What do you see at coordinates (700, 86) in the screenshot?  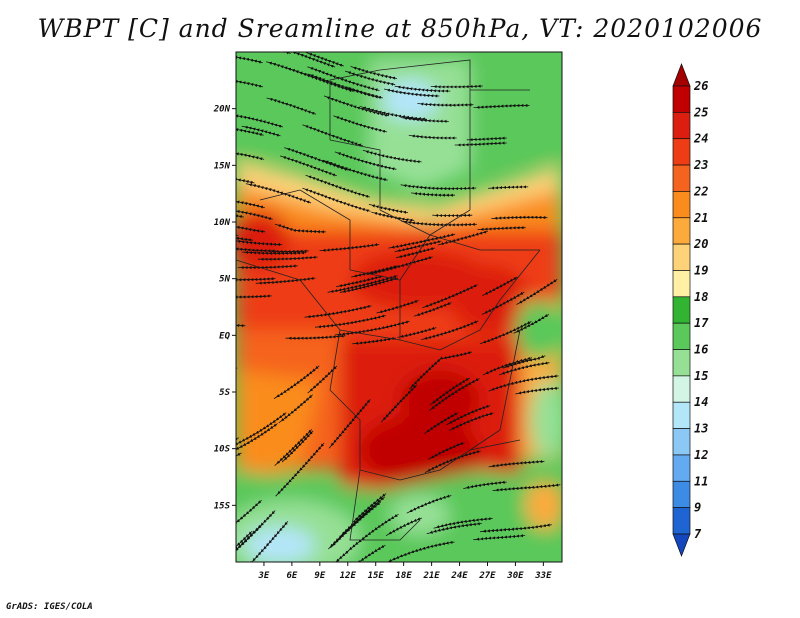 I see `colorbar-label: 26` at bounding box center [700, 86].